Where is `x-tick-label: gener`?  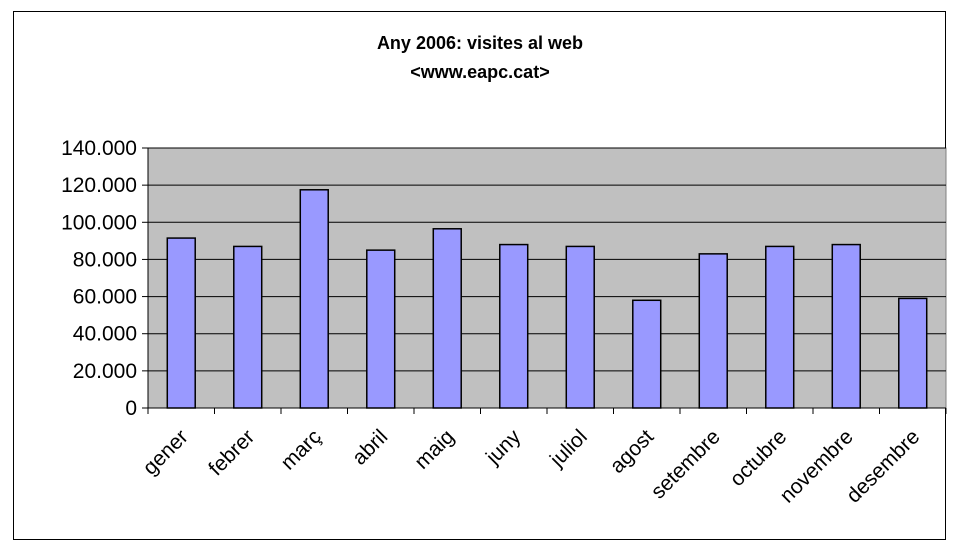
x-tick-label: gener is located at coordinates (166, 452).